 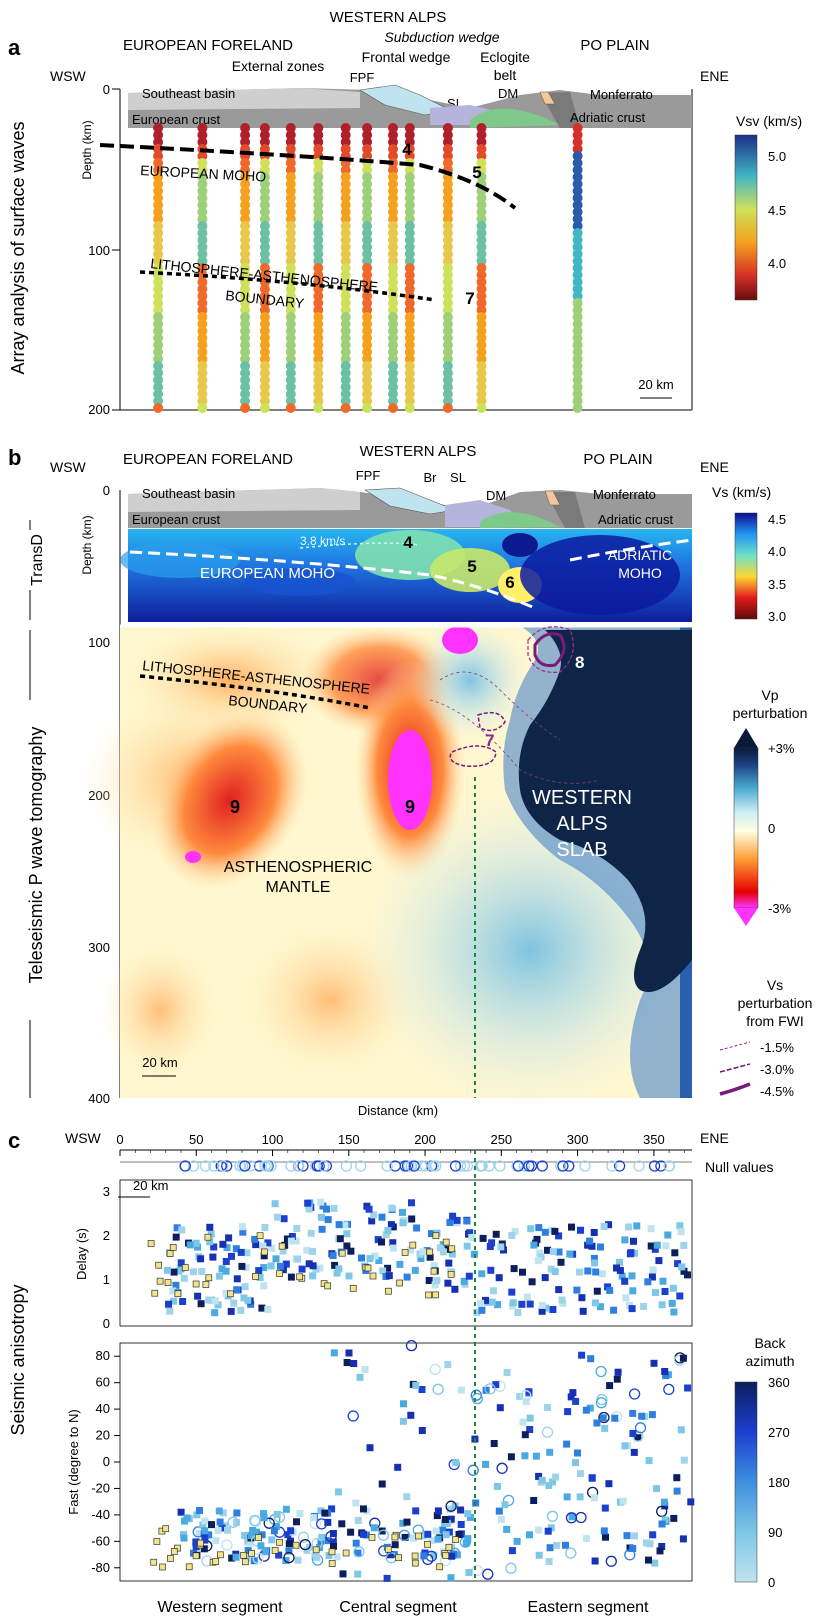 What do you see at coordinates (332, 580) in the screenshot?
I see `panel-b-european-moho-line` at bounding box center [332, 580].